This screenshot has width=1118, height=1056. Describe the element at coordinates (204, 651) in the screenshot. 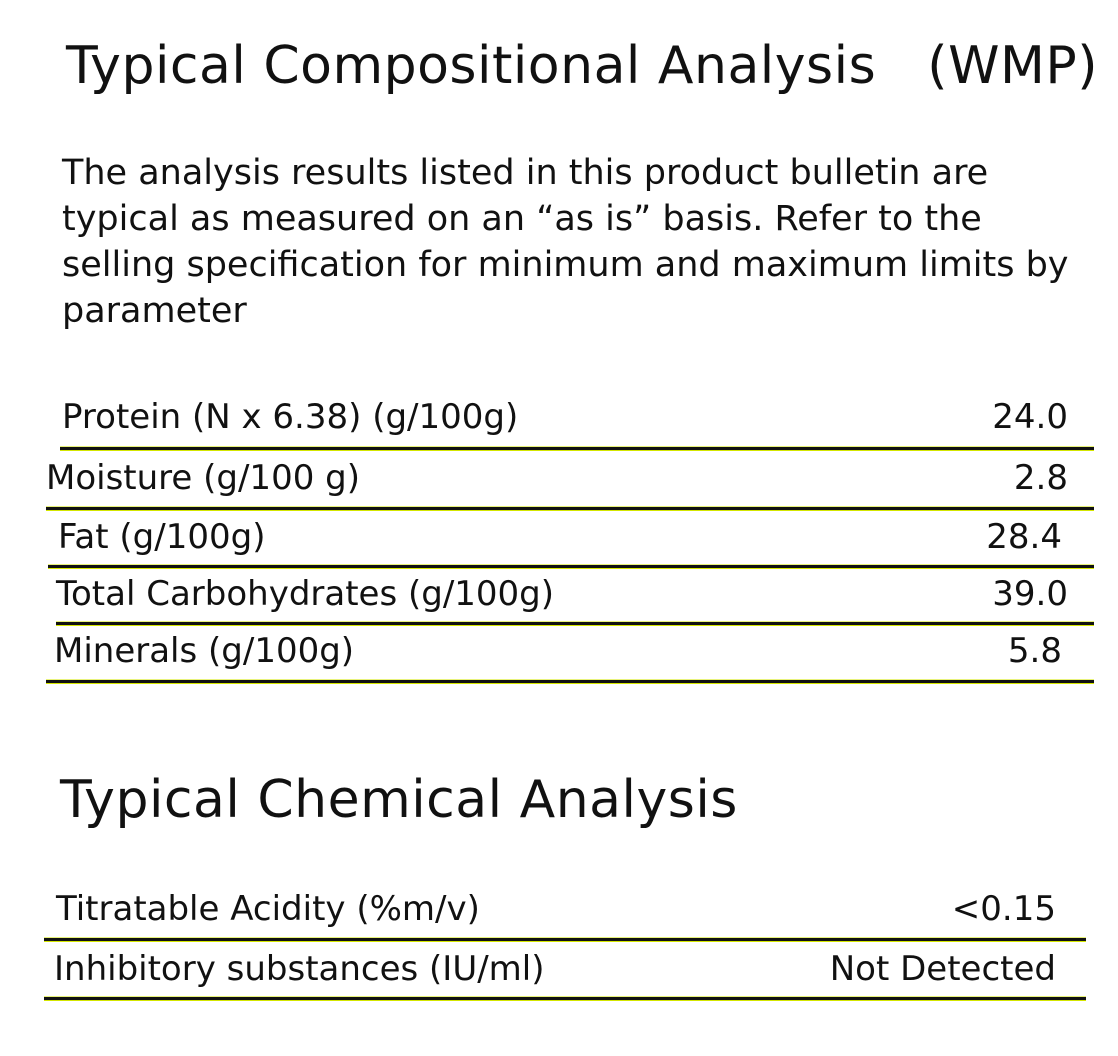

I see `row-label: Minerals (g/100g)` at that location.